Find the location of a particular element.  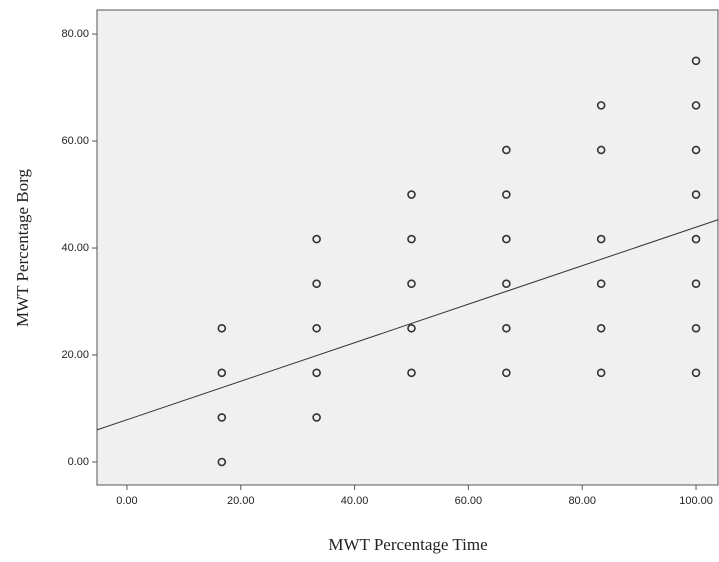

y-tick-label: 80.00 is located at coordinates (75, 34).